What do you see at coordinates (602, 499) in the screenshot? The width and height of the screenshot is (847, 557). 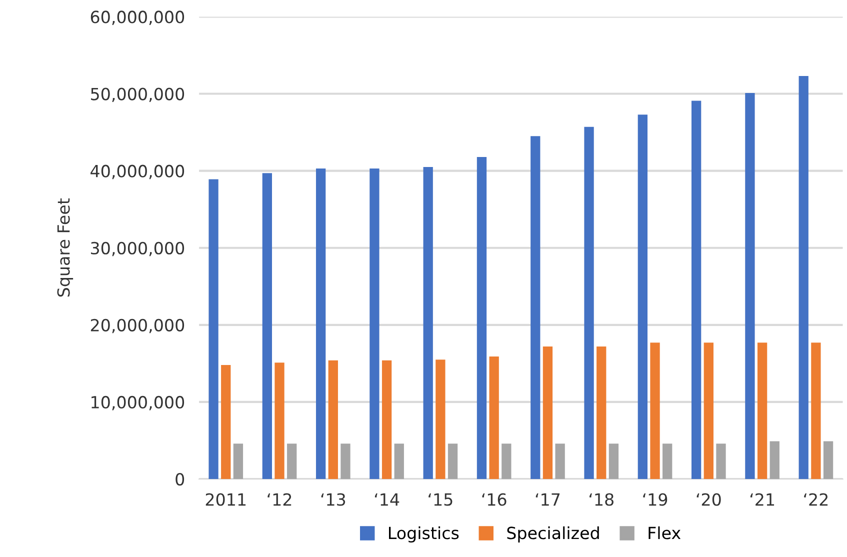 I see `x-tick-label: ‘18` at bounding box center [602, 499].